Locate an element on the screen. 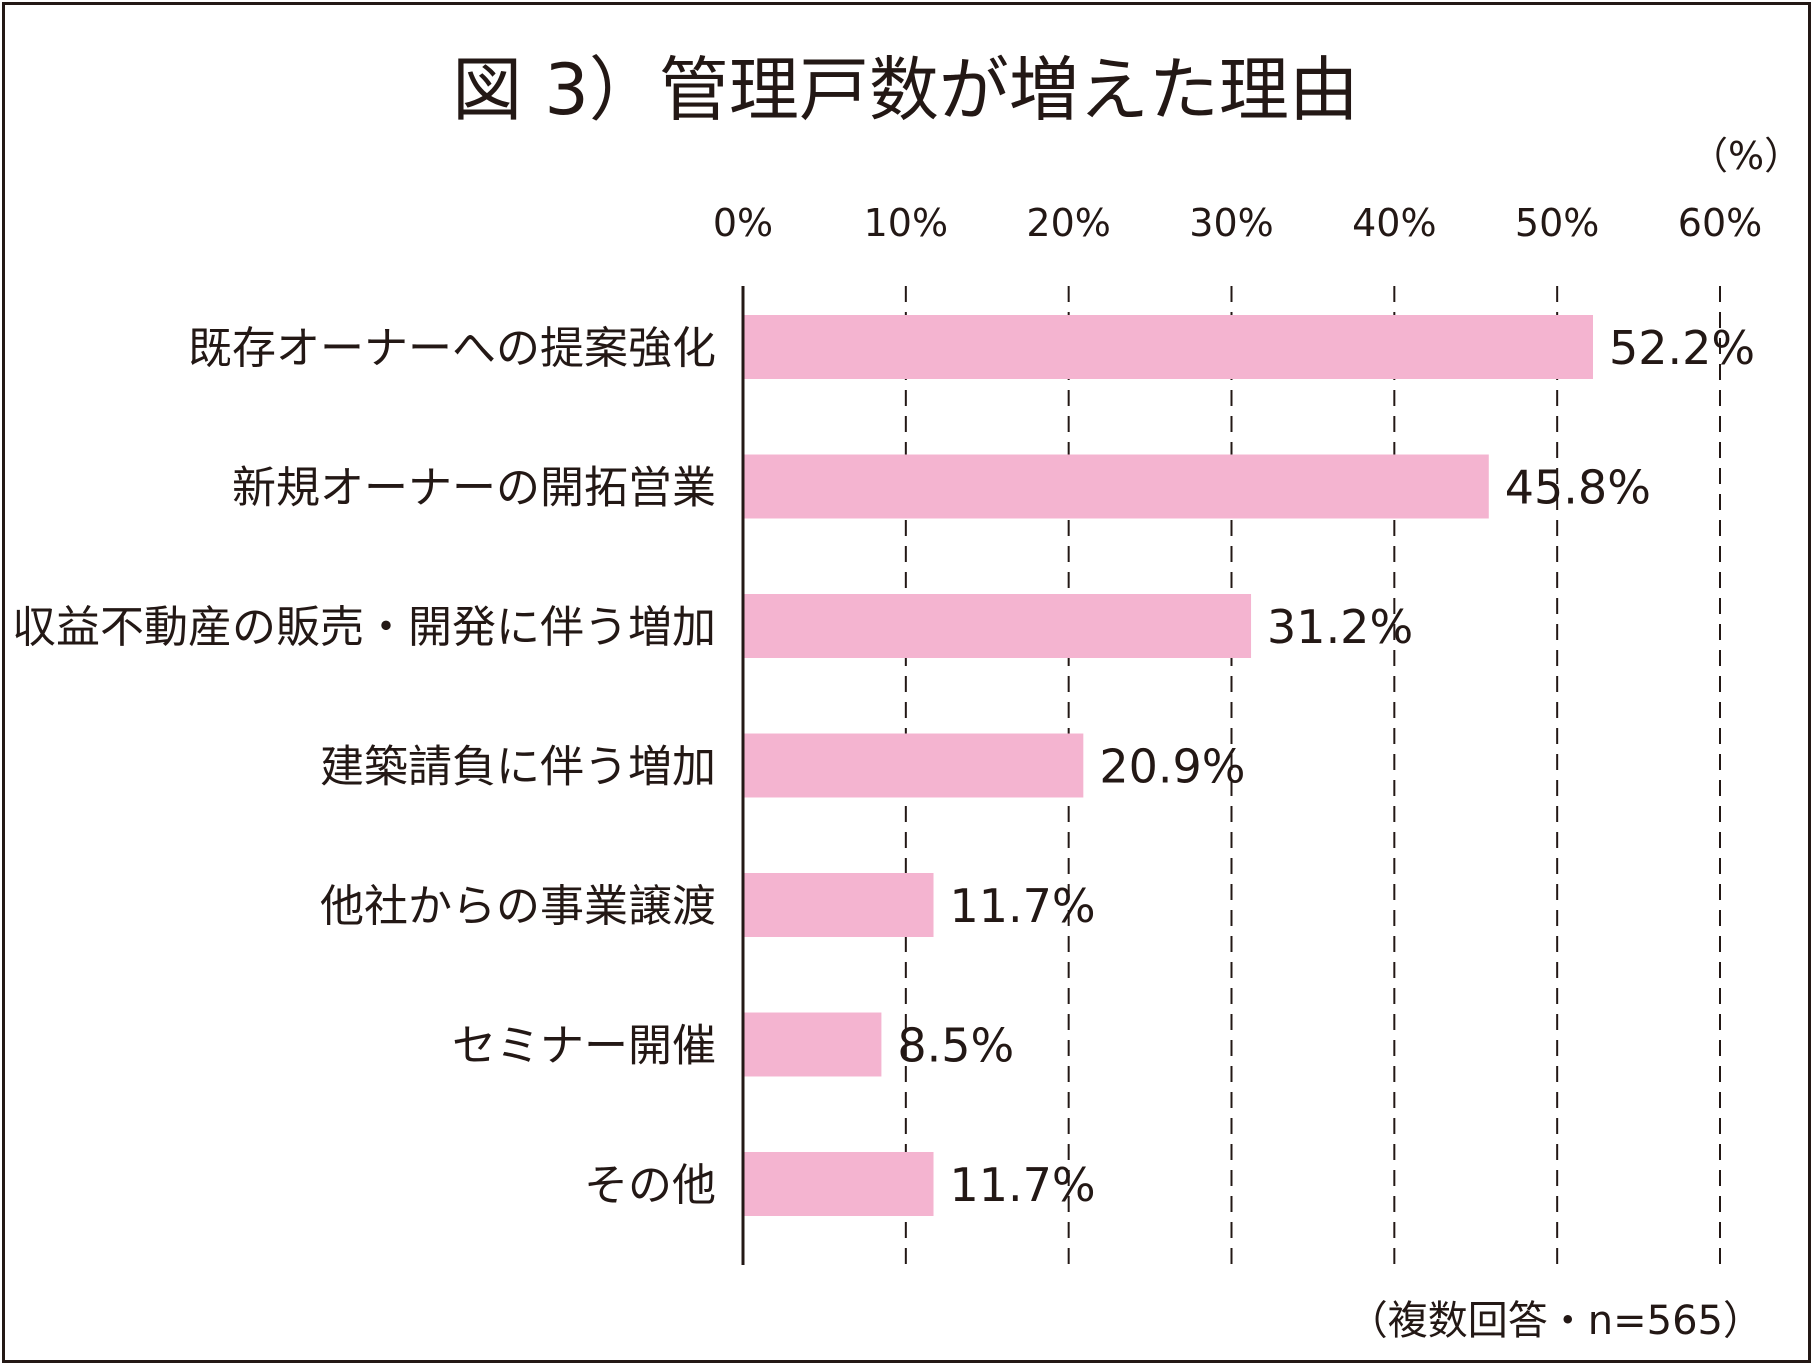 This screenshot has width=1811, height=1365. category-label: 収益不動産の販売・開発に伴う増加 is located at coordinates (364, 627).